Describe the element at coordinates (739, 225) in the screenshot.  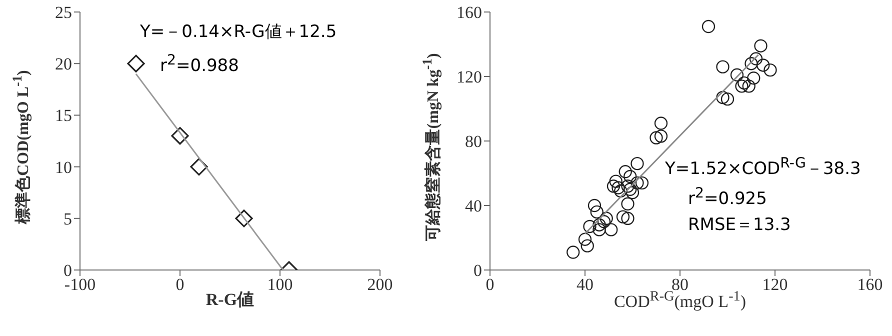
I see `annotation: RMSE＝13.3` at that location.